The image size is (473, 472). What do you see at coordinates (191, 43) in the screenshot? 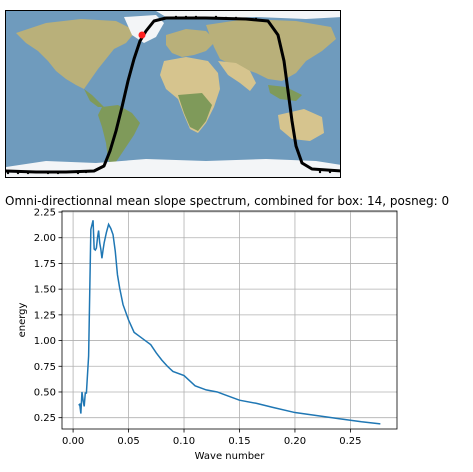
I see `map-europe` at bounding box center [191, 43].